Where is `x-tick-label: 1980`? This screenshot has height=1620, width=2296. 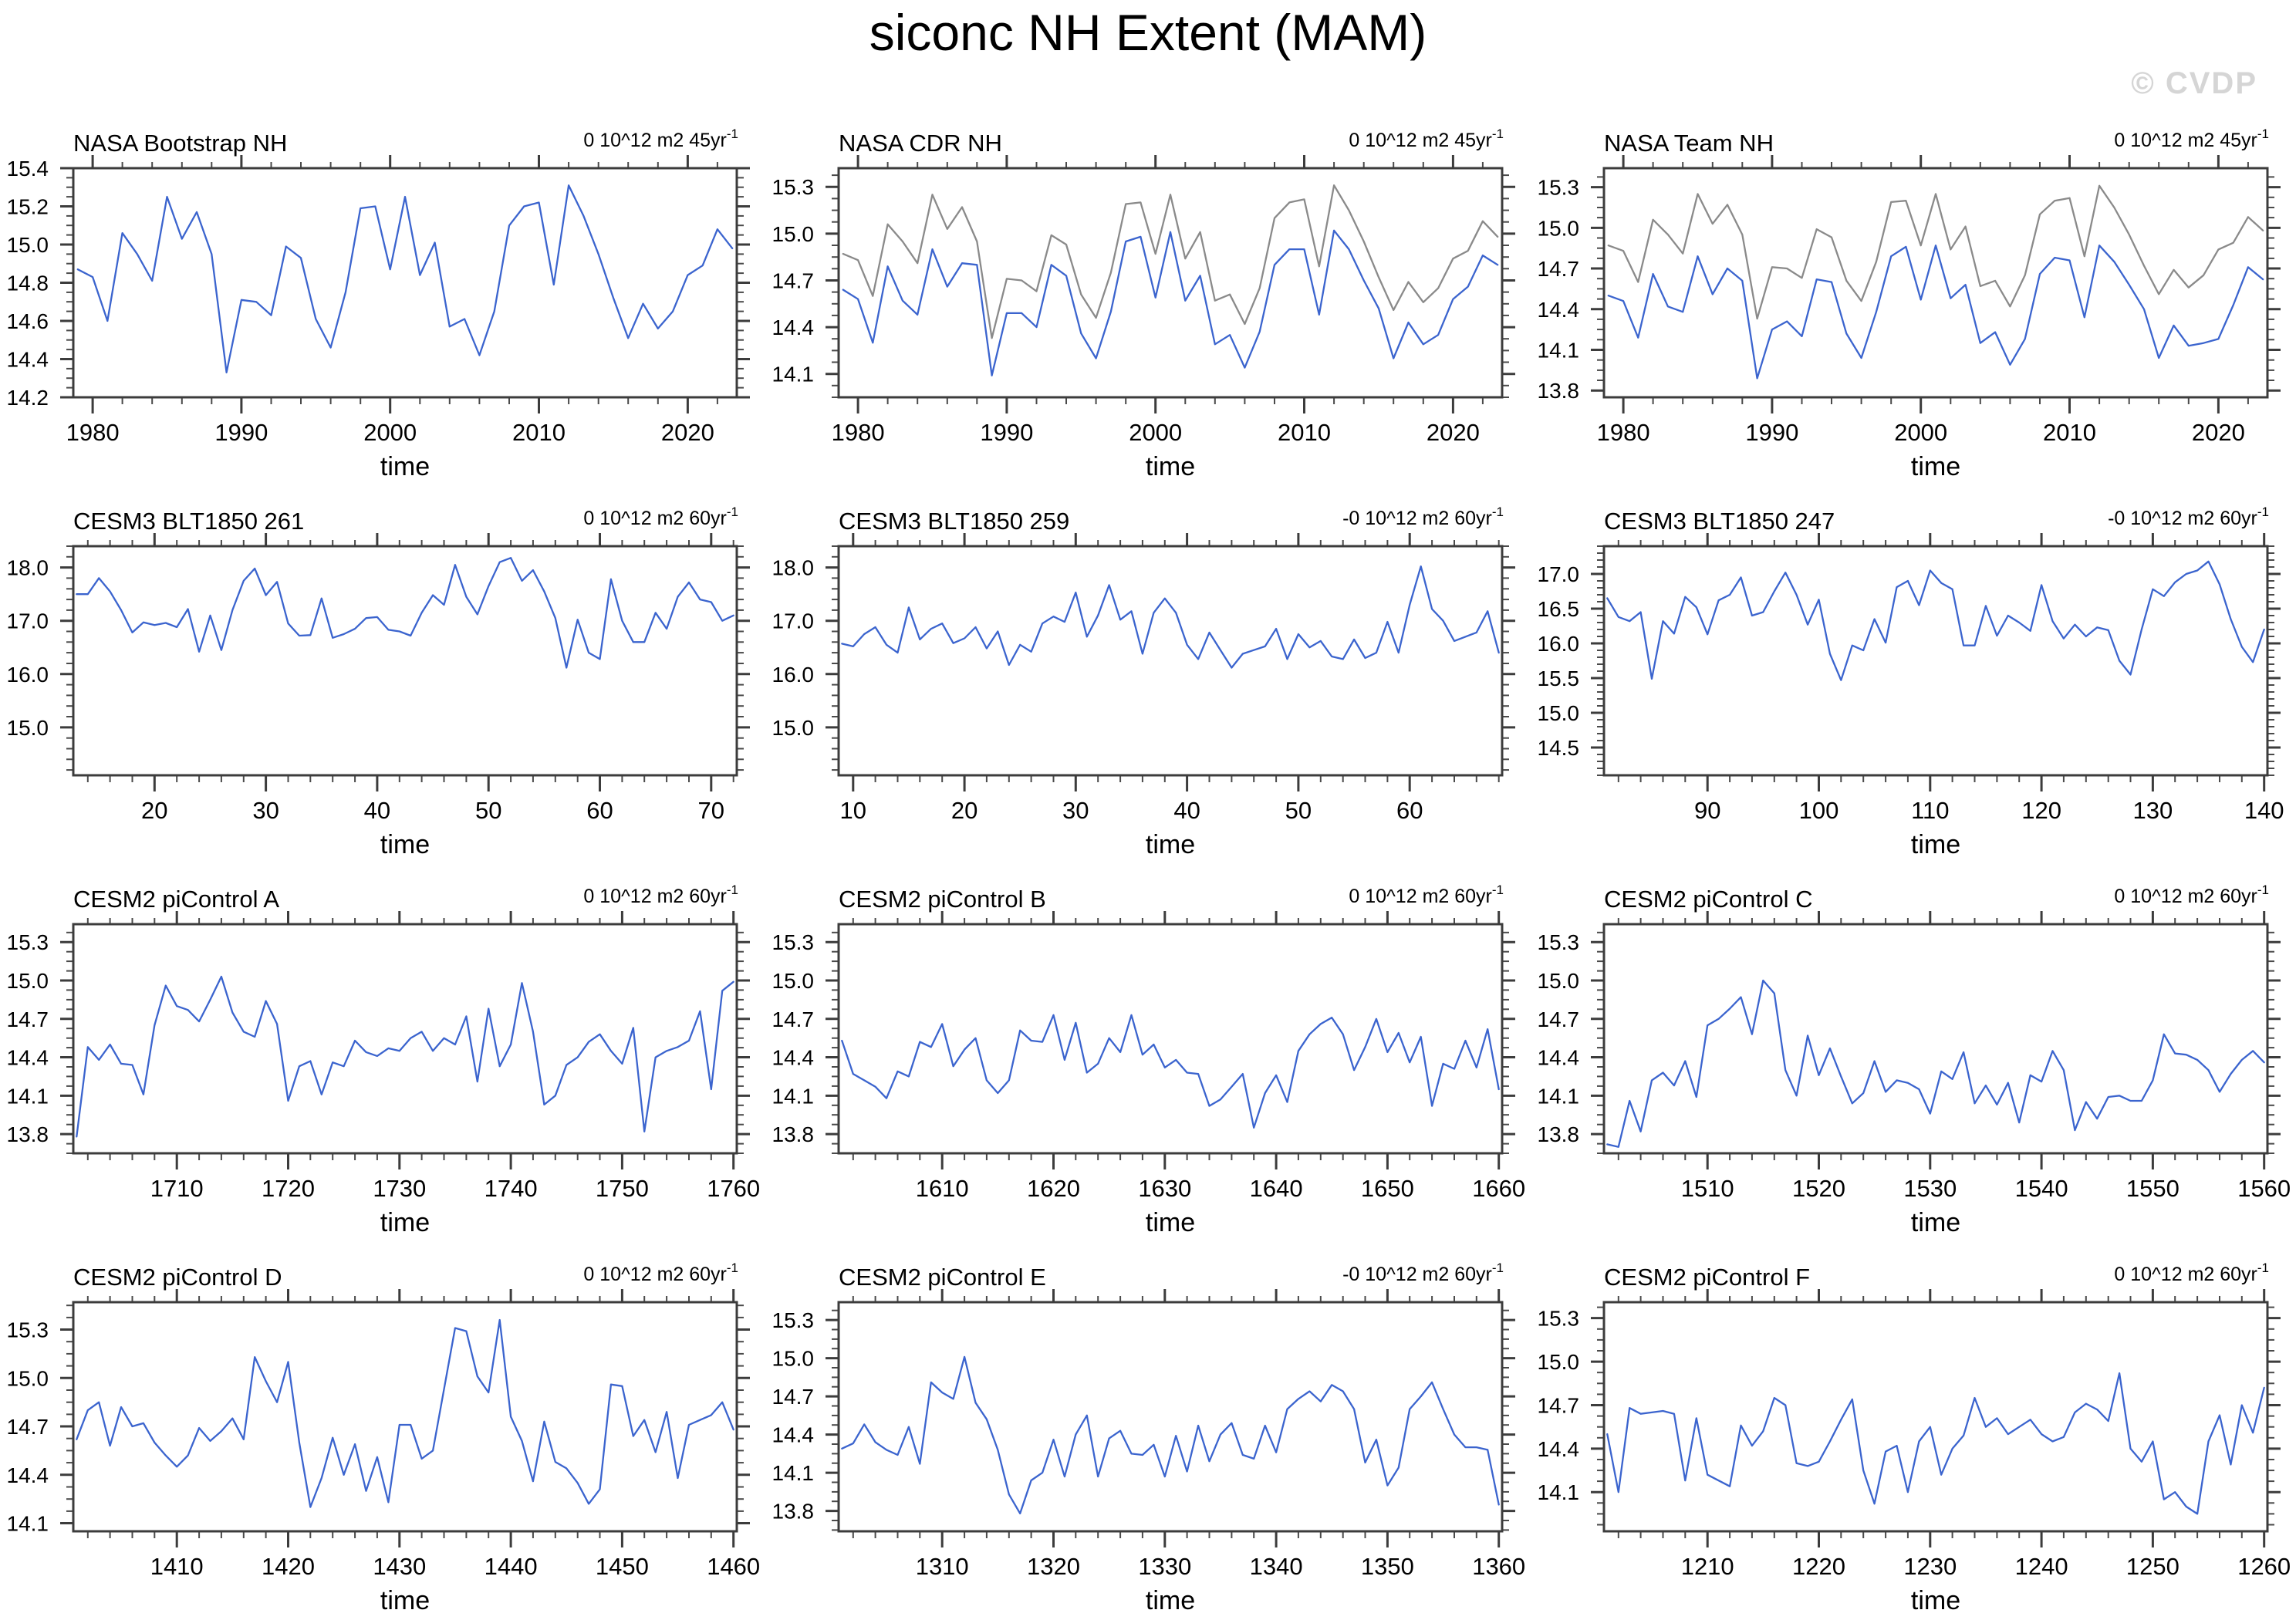 x-tick-label: 1980 is located at coordinates (1623, 432).